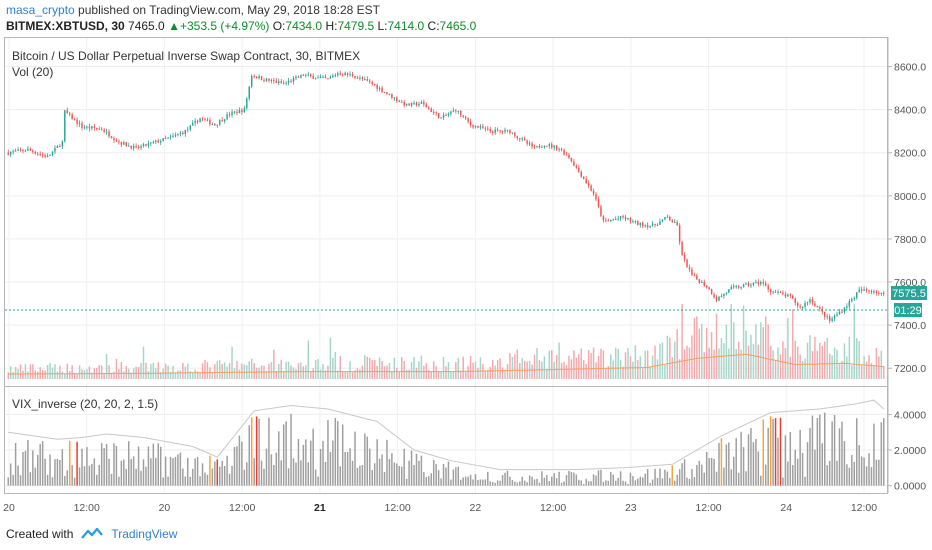 The width and height of the screenshot is (932, 550). Describe the element at coordinates (144, 534) in the screenshot. I see `tradingview-brand-link: TradingView` at that location.